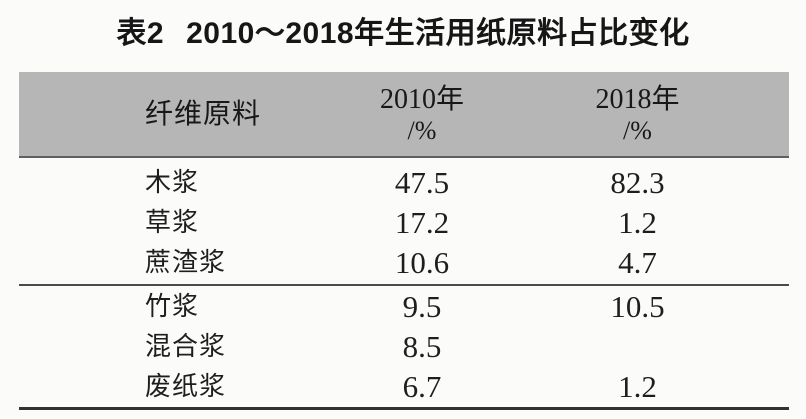 This screenshot has height=419, width=806. What do you see at coordinates (637, 99) in the screenshot?
I see `column-header-2018-label: 2018年` at bounding box center [637, 99].